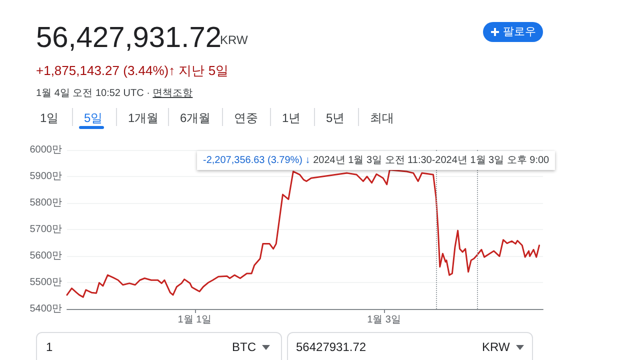  I want to click on x-tick-label: 1월 3일, so click(384, 320).